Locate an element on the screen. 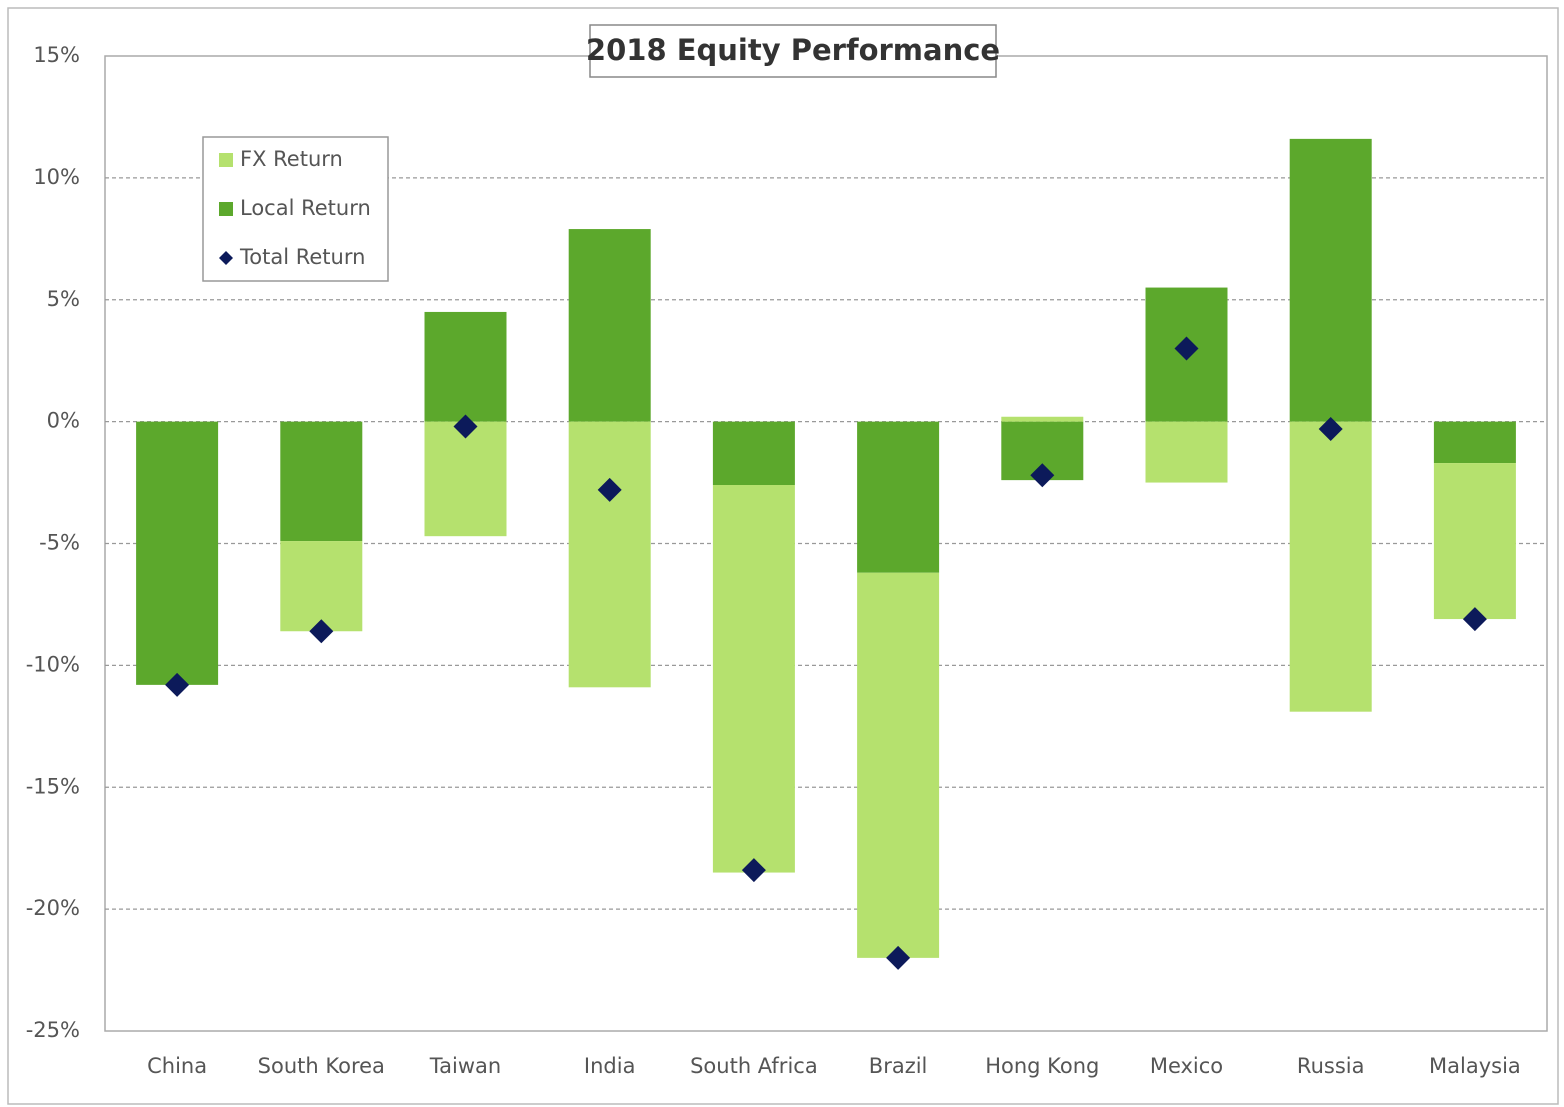  y-tick-label: -25% is located at coordinates (53, 1030).